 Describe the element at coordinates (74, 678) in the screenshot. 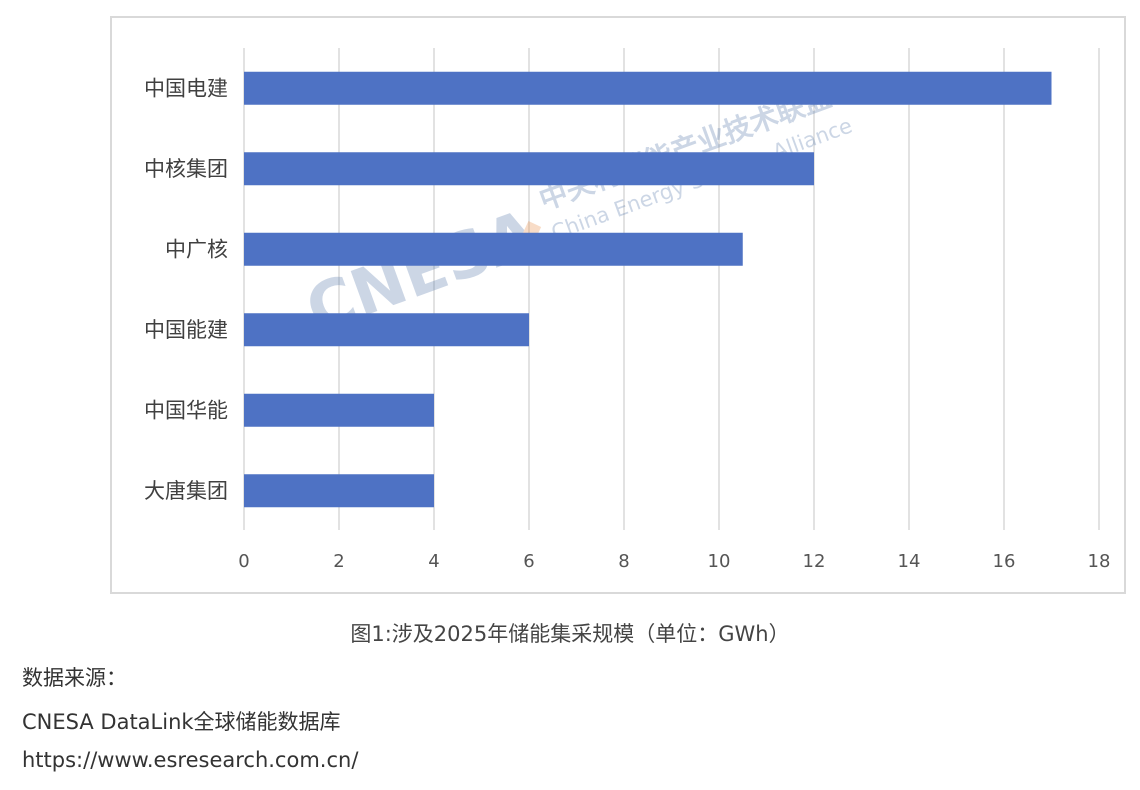

I see `source-title: 数据来源：` at that location.